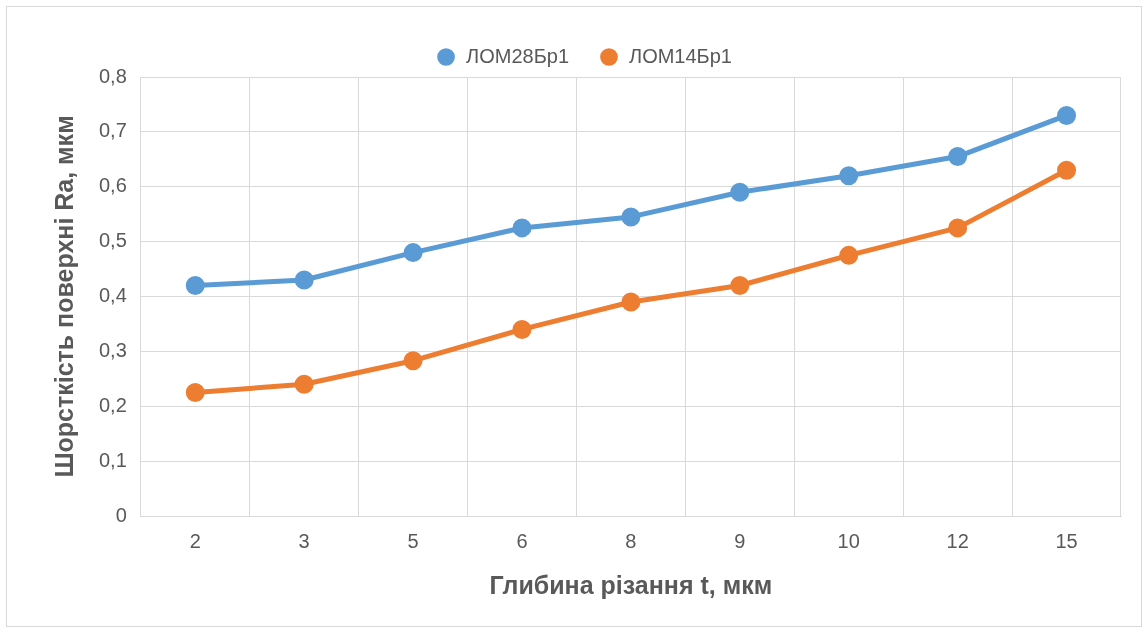 The width and height of the screenshot is (1148, 633). I want to click on x-tick-label: 15, so click(1066, 540).